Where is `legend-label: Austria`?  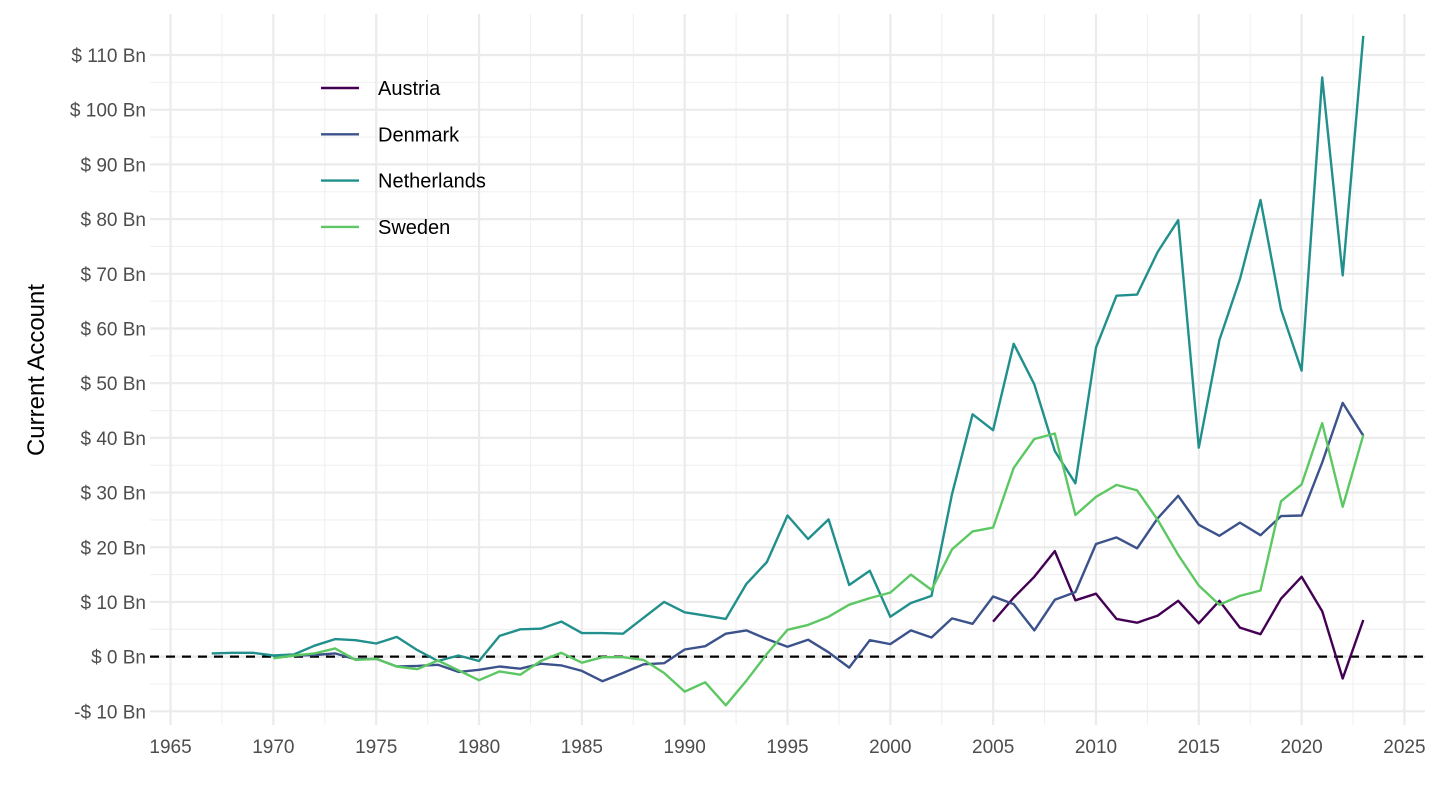 legend-label: Austria is located at coordinates (409, 89).